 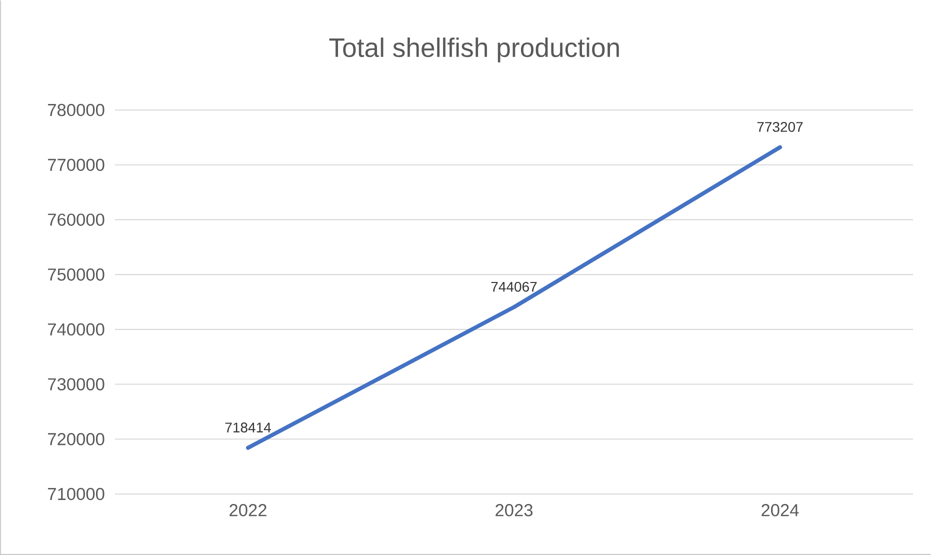 I want to click on data-label: 718414, so click(x=248, y=427).